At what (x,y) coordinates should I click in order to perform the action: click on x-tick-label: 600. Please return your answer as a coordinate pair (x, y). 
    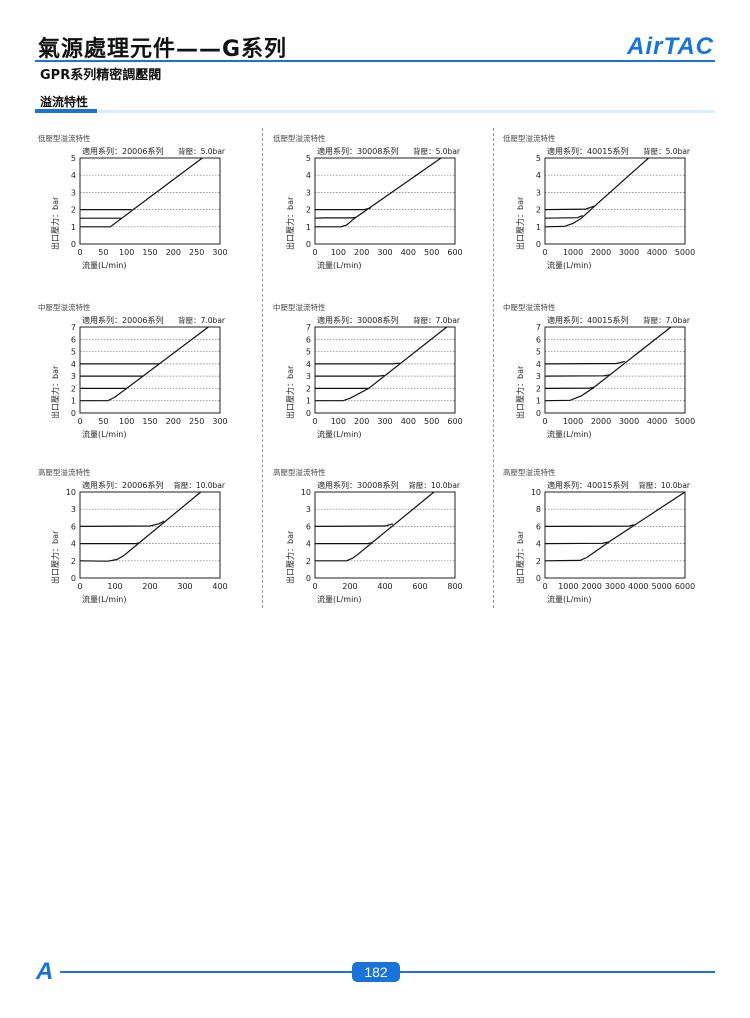
    Looking at the image, I should click on (454, 252).